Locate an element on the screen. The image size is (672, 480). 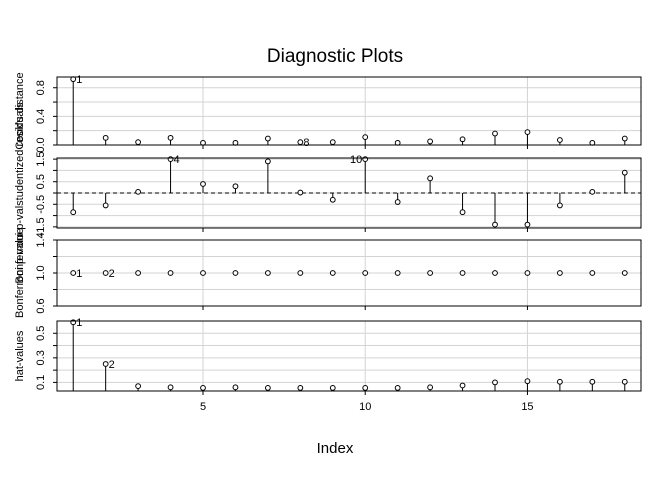
y-tick-label: 0.3 is located at coordinates (41, 357).